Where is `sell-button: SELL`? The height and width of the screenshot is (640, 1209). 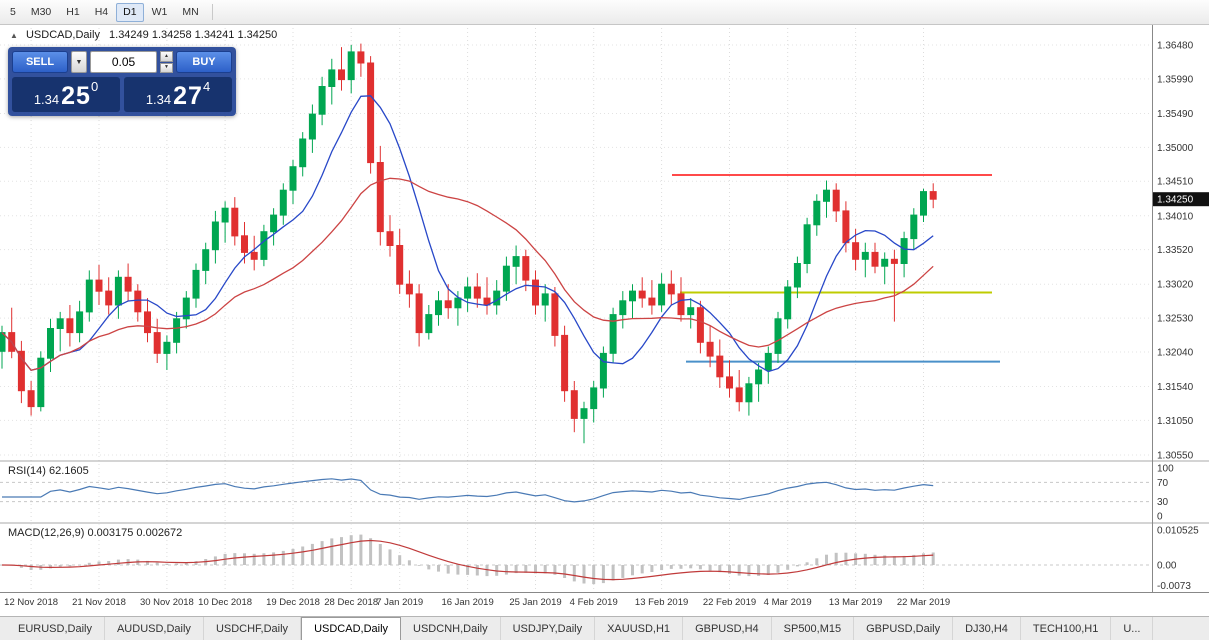
sell-button: SELL is located at coordinates (40, 62).